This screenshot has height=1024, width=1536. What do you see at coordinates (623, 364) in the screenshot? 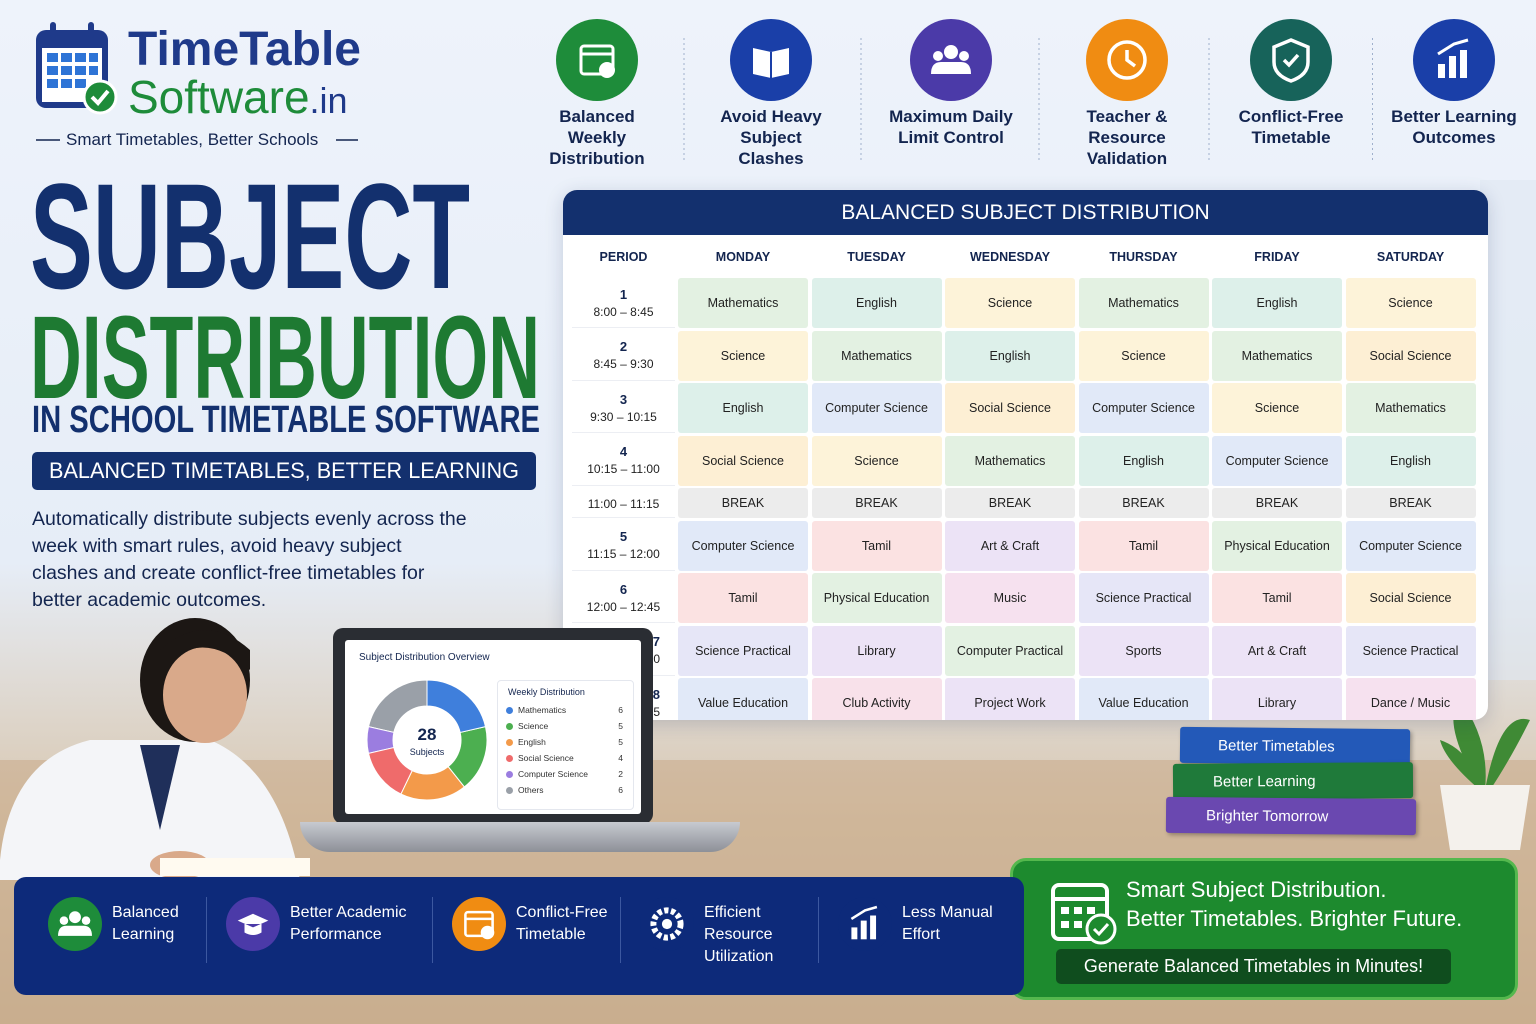
I see `period-time: 8:45 – 9:30` at bounding box center [623, 364].